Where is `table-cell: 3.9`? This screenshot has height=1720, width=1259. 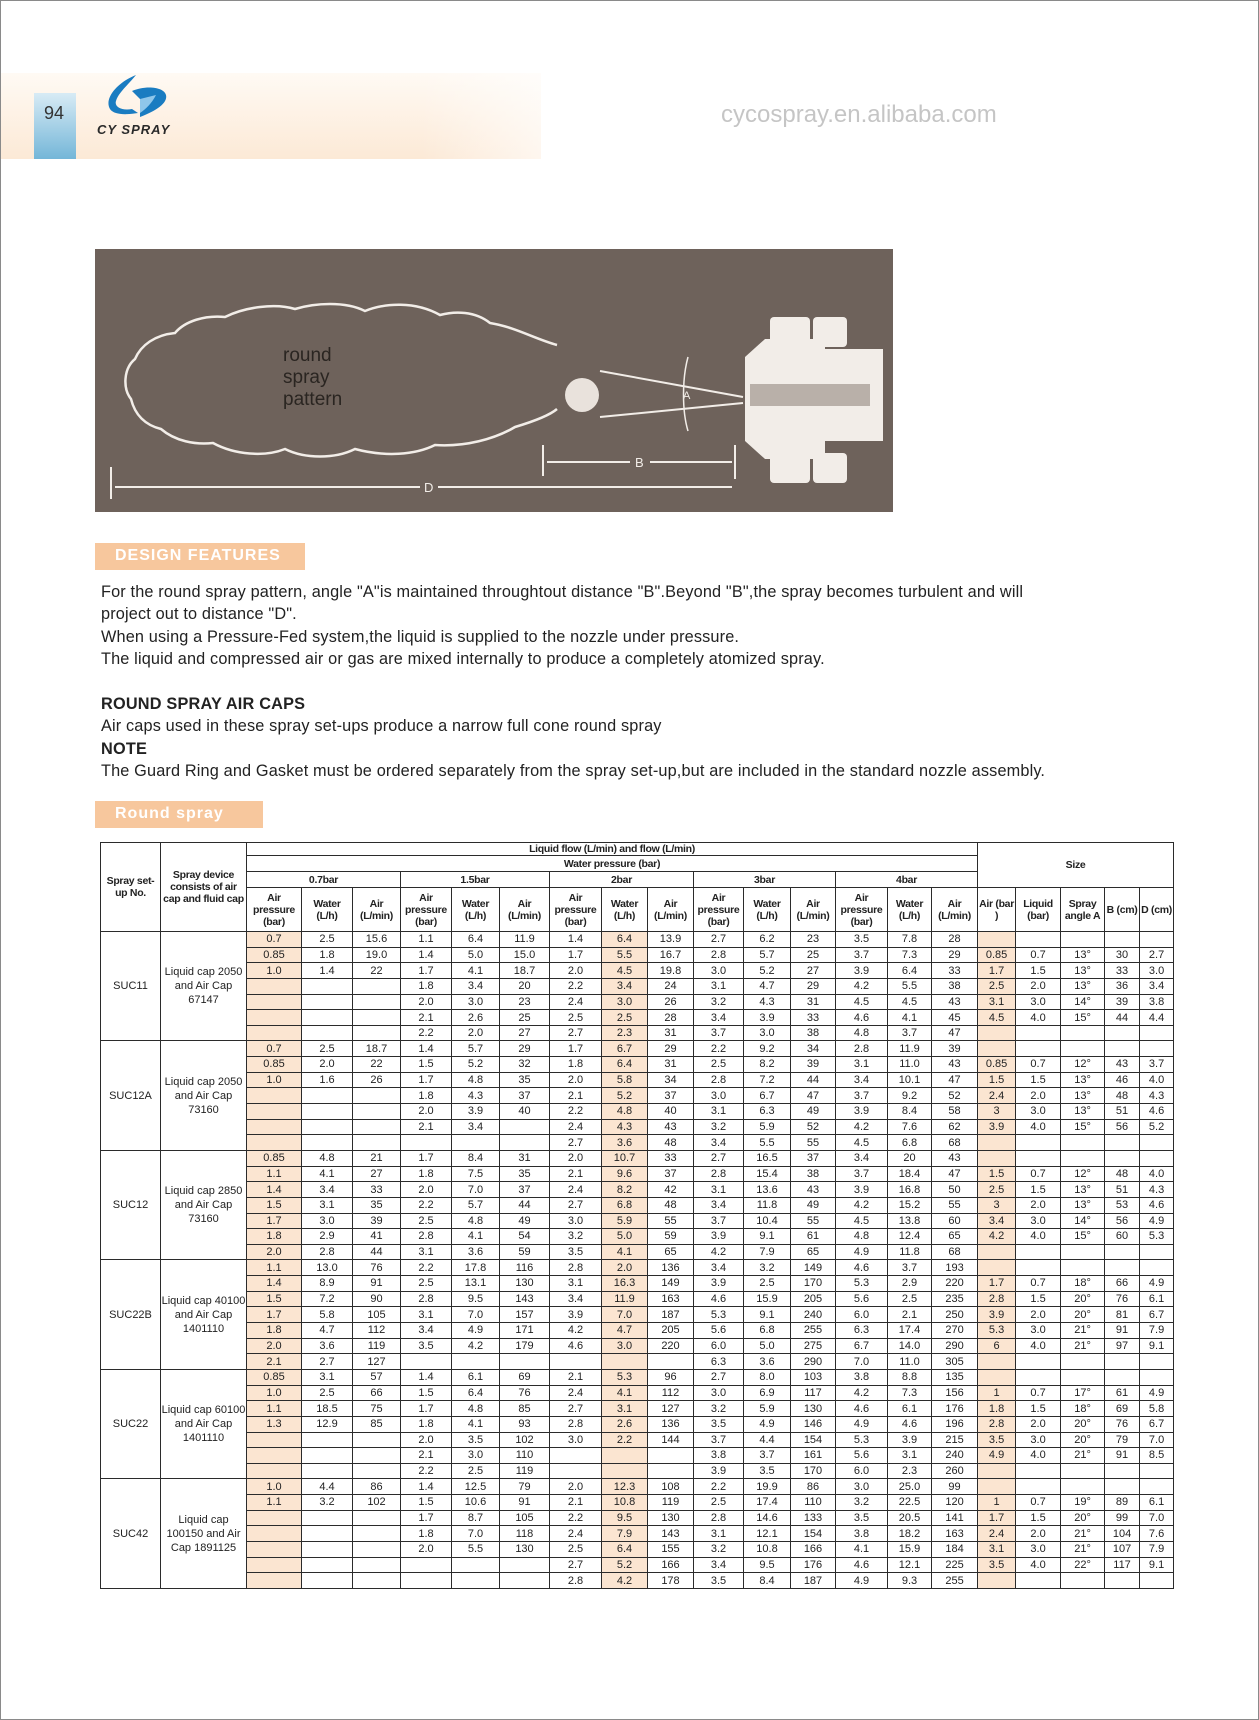
table-cell: 3.9 is located at coordinates (861, 970).